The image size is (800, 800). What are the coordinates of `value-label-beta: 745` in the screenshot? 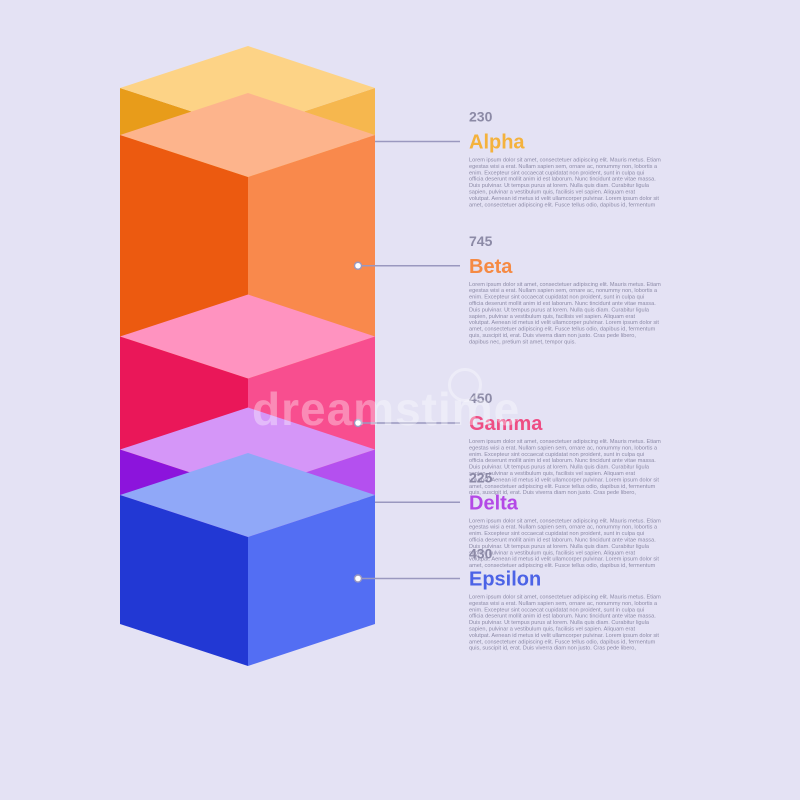 It's located at (481, 241).